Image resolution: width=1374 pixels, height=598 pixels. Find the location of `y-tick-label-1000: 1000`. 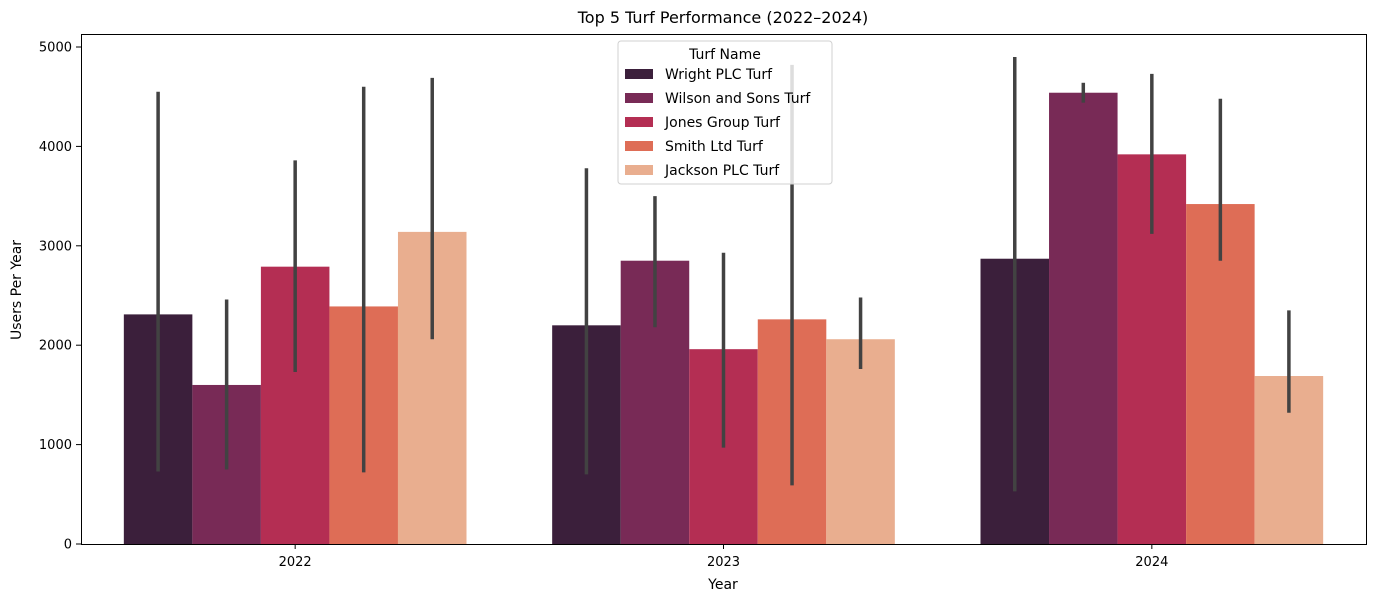

y-tick-label-1000: 1000 is located at coordinates (55, 445).